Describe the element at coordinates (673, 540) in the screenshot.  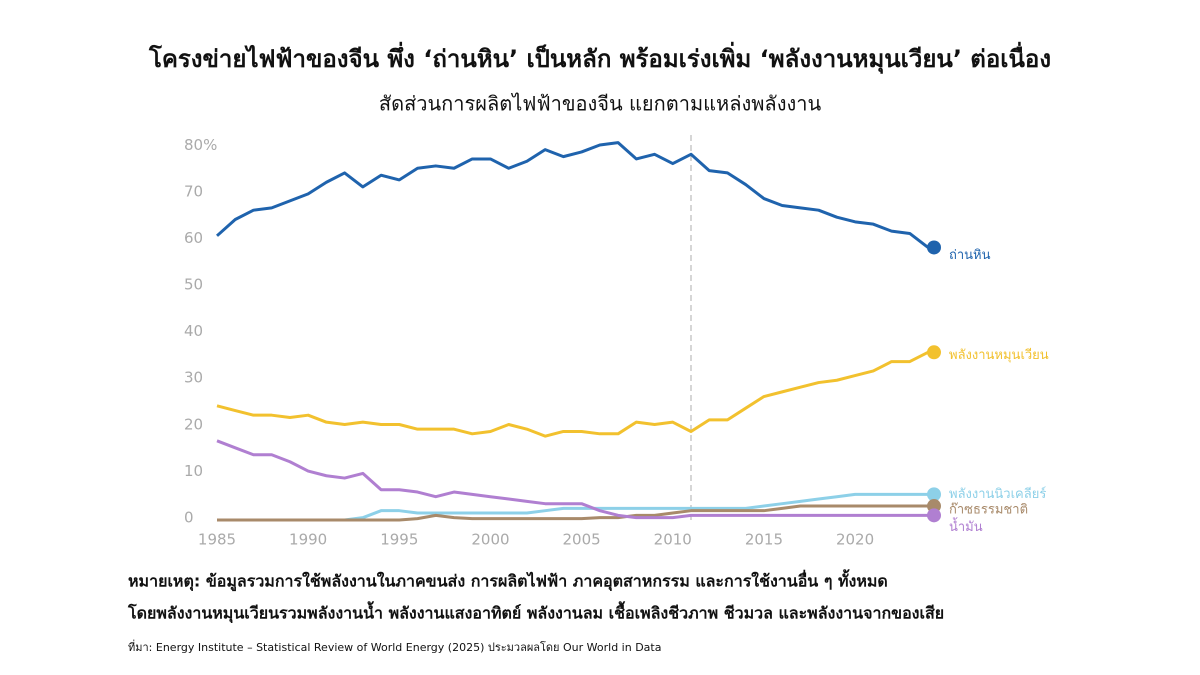
I see `x-tick-label: 2010` at that location.